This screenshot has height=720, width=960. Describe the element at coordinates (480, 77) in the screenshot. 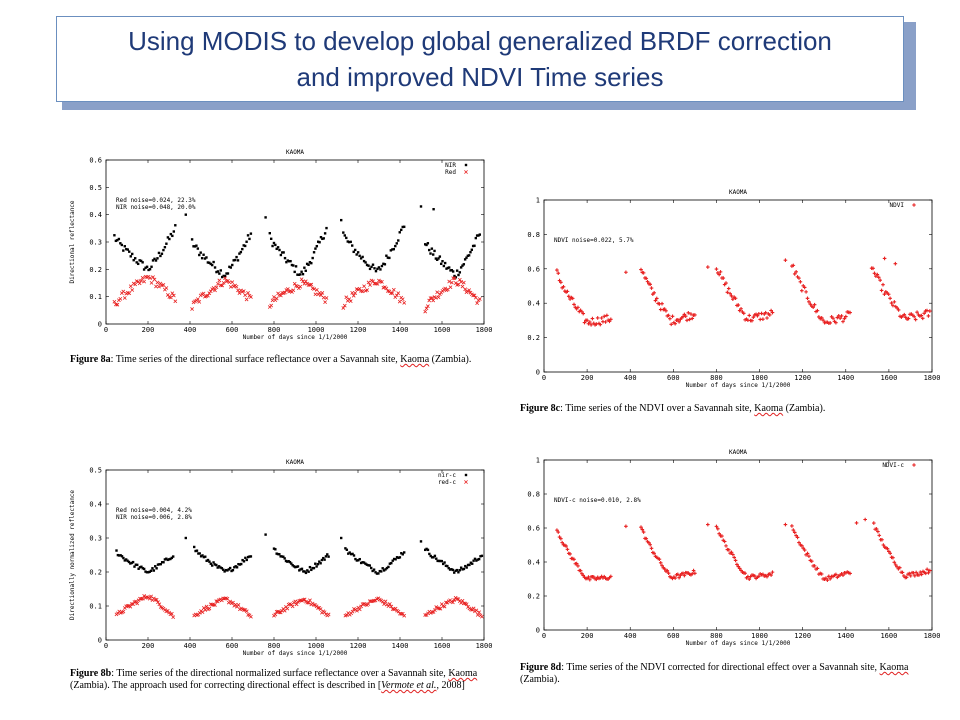

I see `slide-title-line-2: and improved NDVI Time series` at that location.